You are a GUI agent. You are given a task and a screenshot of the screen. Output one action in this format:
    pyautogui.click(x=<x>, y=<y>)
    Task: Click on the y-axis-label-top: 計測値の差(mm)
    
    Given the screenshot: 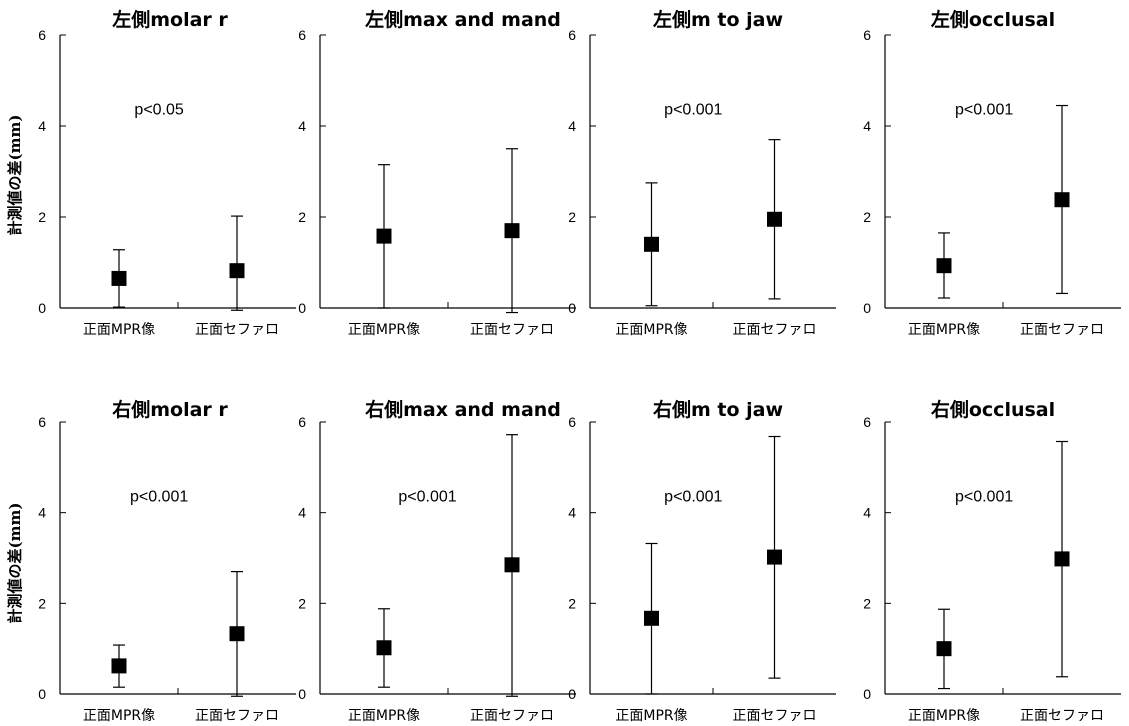 What is the action you would take?
    pyautogui.click(x=15, y=175)
    